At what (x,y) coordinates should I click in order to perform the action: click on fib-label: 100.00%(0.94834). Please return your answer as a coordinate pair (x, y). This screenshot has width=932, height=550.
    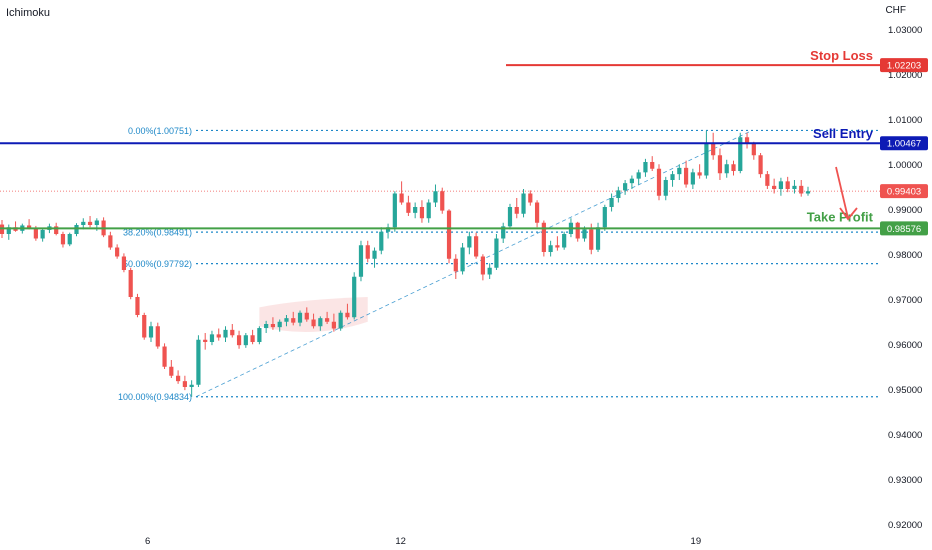
    Looking at the image, I should click on (155, 397).